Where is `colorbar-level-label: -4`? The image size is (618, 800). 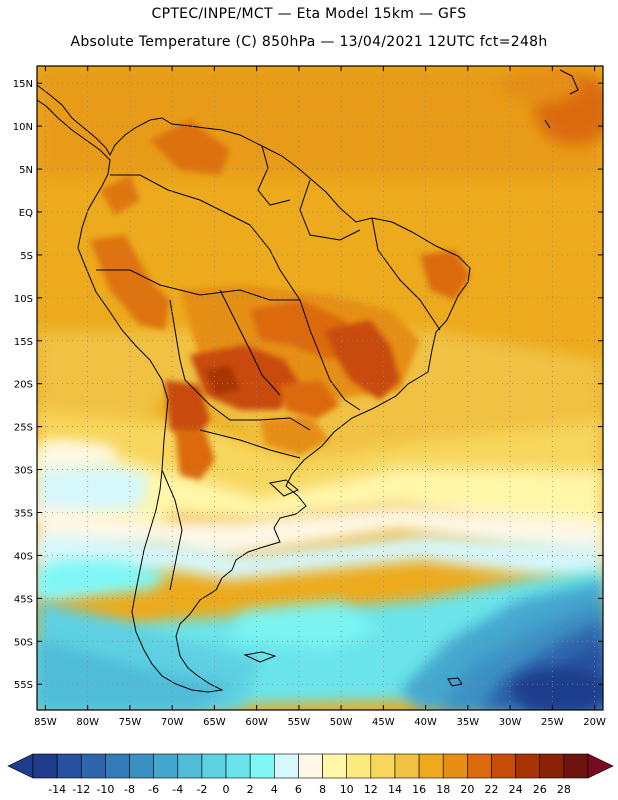
colorbar-level-label: -4 is located at coordinates (177, 789).